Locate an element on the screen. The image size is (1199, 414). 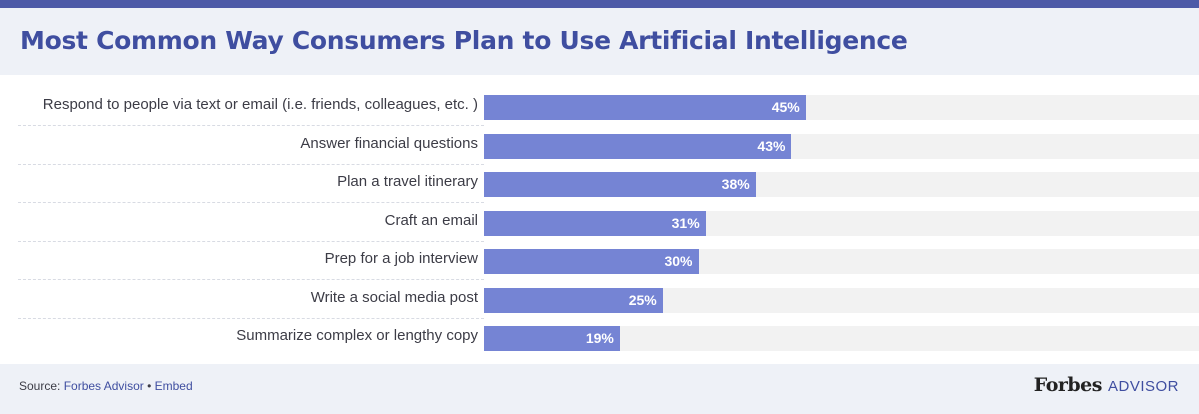
bar-track: 45% is located at coordinates (841, 107).